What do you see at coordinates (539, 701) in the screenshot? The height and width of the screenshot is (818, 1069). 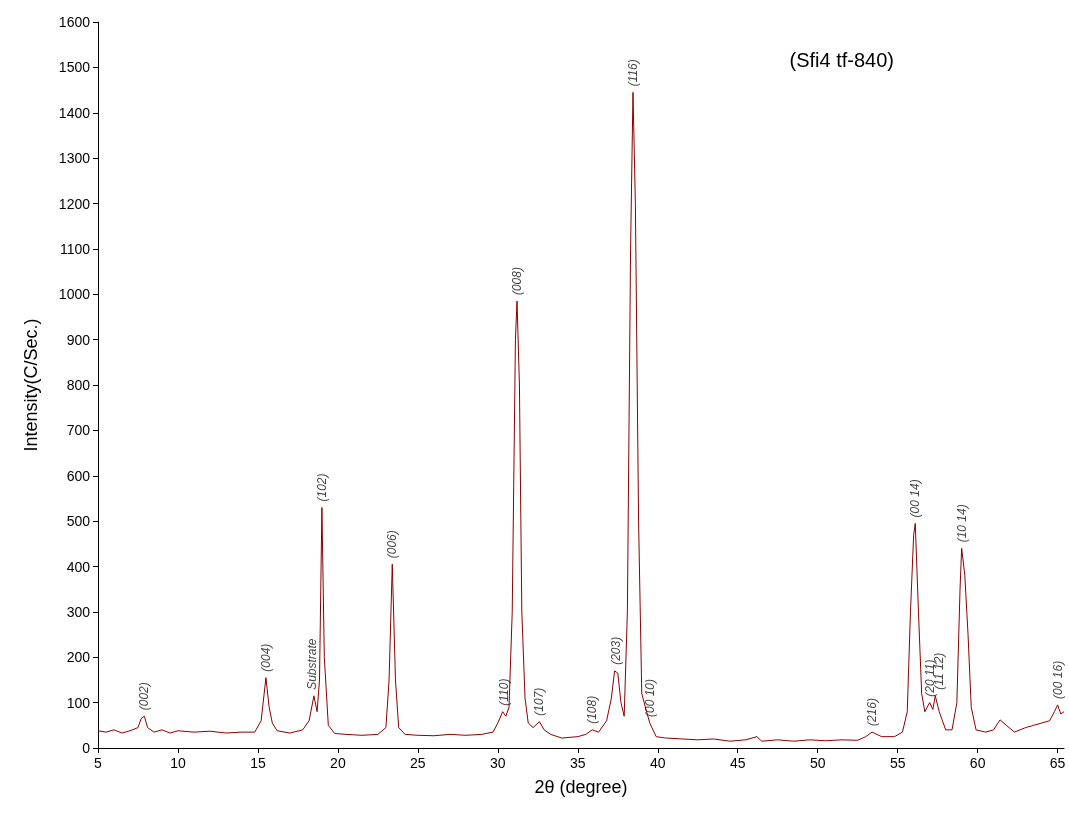 I see `annotation: (107)` at bounding box center [539, 701].